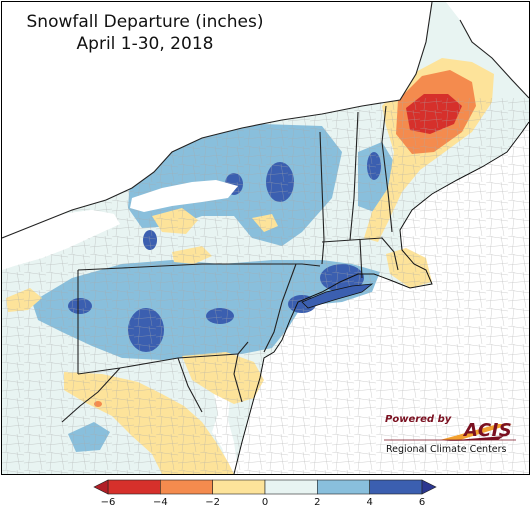  What do you see at coordinates (108, 502) in the screenshot?
I see `legend-tick-label: −6` at bounding box center [108, 502].